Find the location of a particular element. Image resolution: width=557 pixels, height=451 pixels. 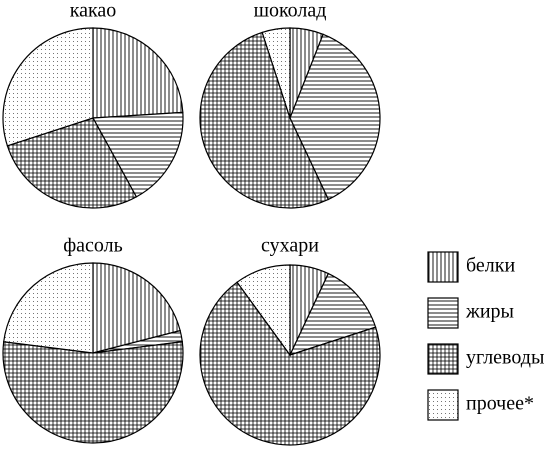

legend-label: жиры is located at coordinates (489, 312).